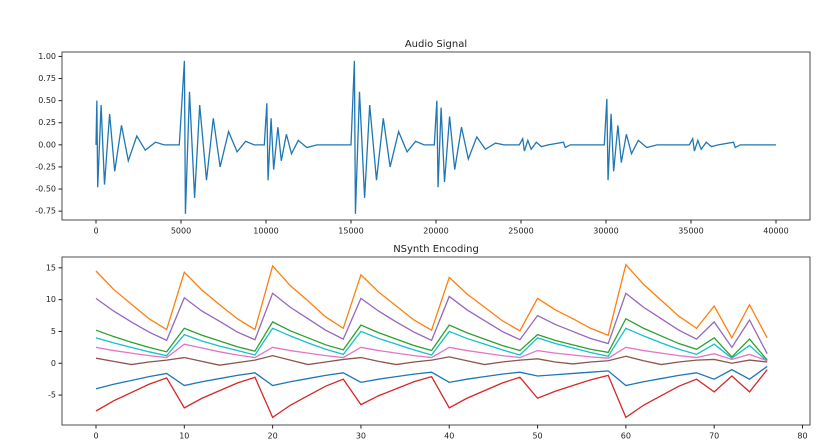 This screenshot has height=448, width=820. I want to click on chart-title: Audio Signal, so click(436, 44).